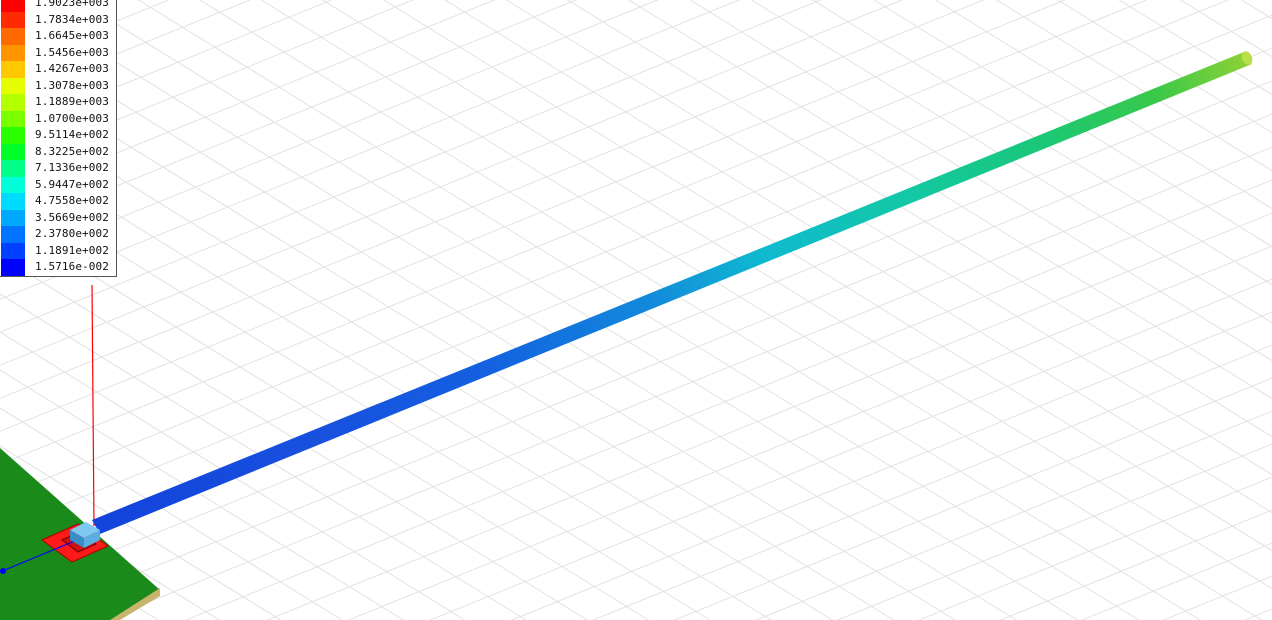 The height and width of the screenshot is (620, 1272). What do you see at coordinates (72, 200) in the screenshot?
I see `legend-label: 4.7558e+002` at bounding box center [72, 200].